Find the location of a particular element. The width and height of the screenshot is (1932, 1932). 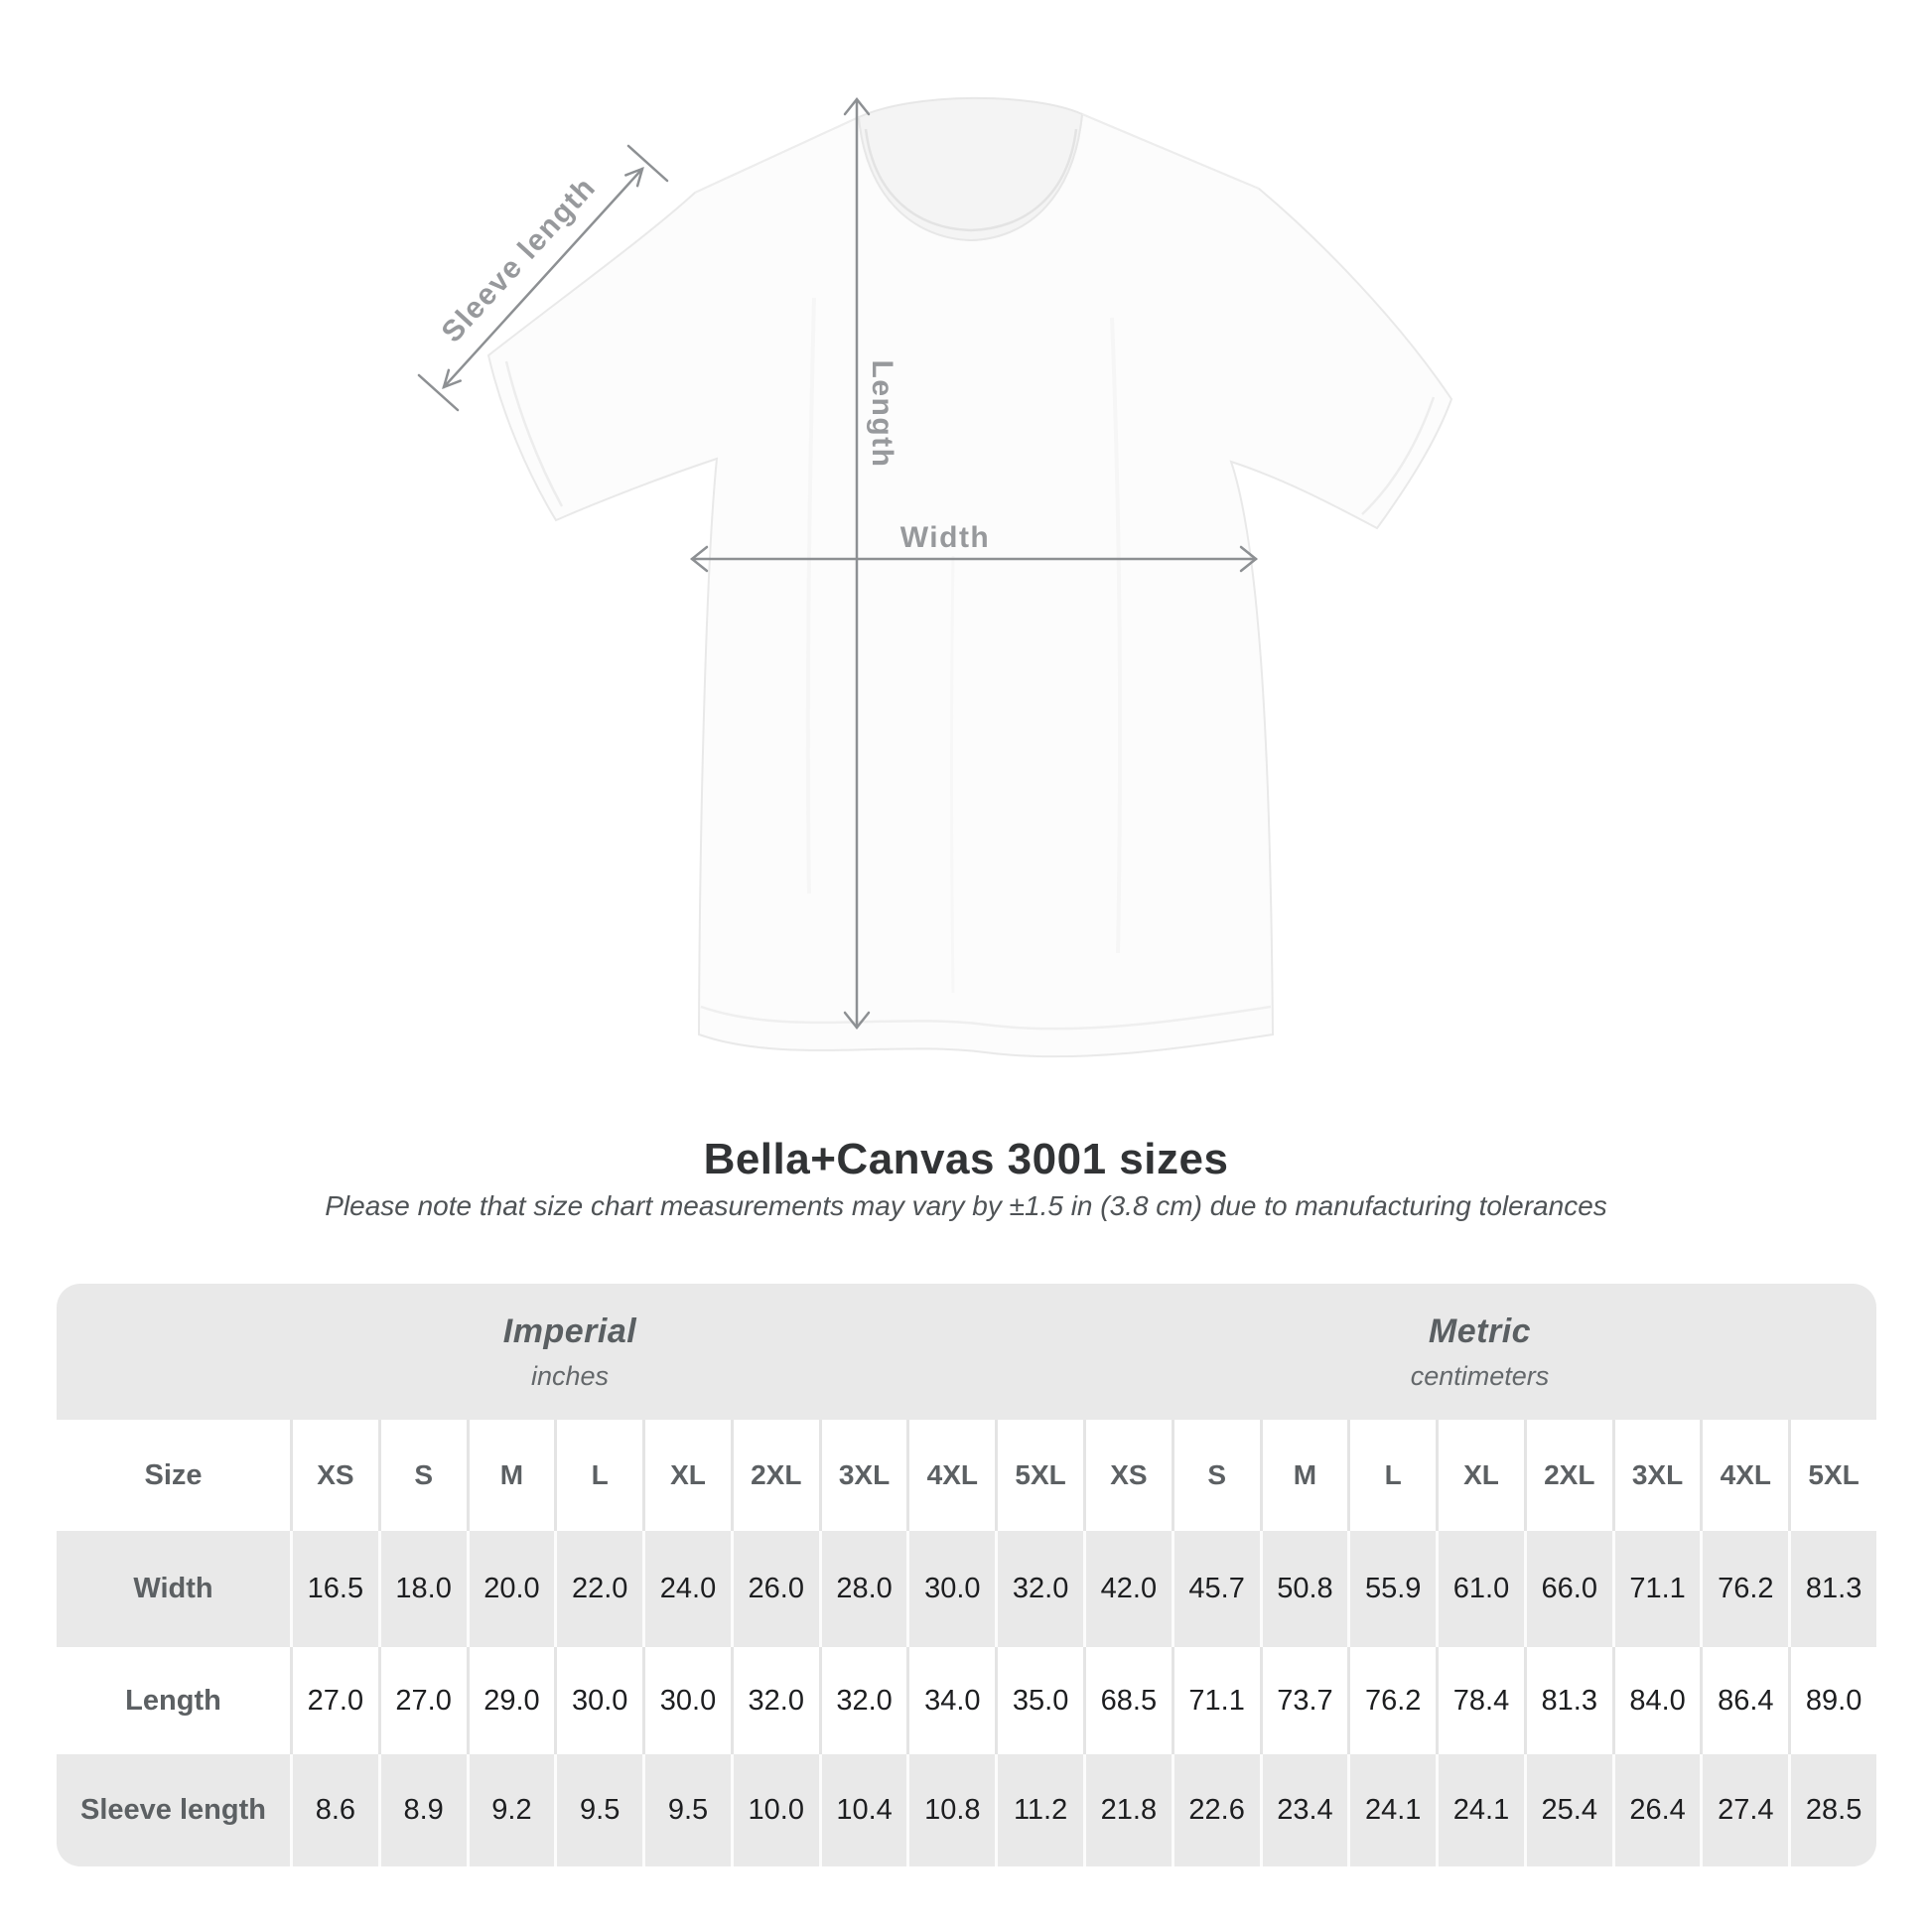

length-arrow is located at coordinates (857, 564).